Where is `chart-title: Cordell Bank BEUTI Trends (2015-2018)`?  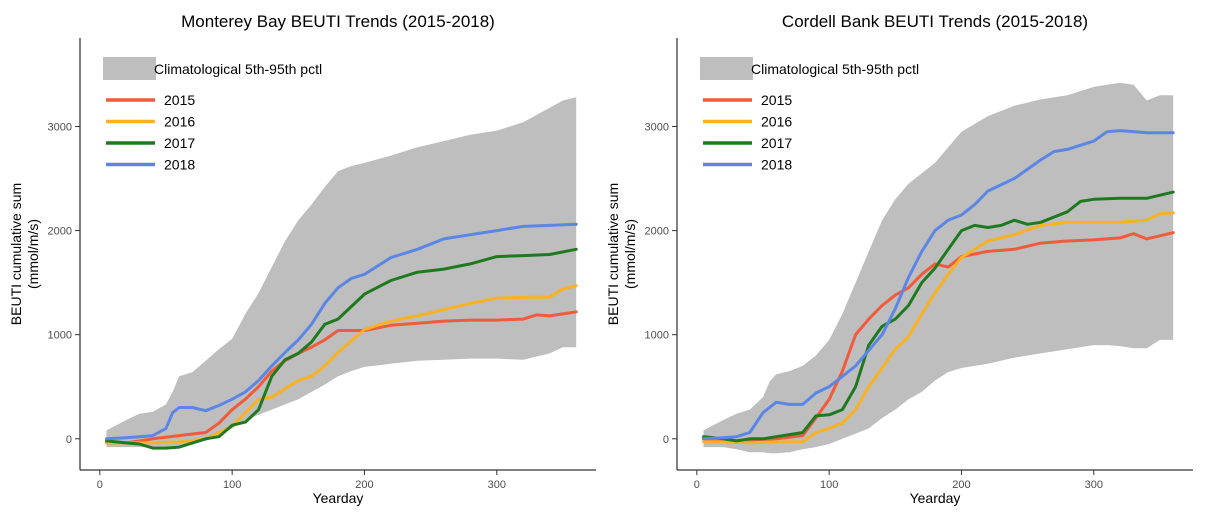
chart-title: Cordell Bank BEUTI Trends (2015-2018) is located at coordinates (935, 21).